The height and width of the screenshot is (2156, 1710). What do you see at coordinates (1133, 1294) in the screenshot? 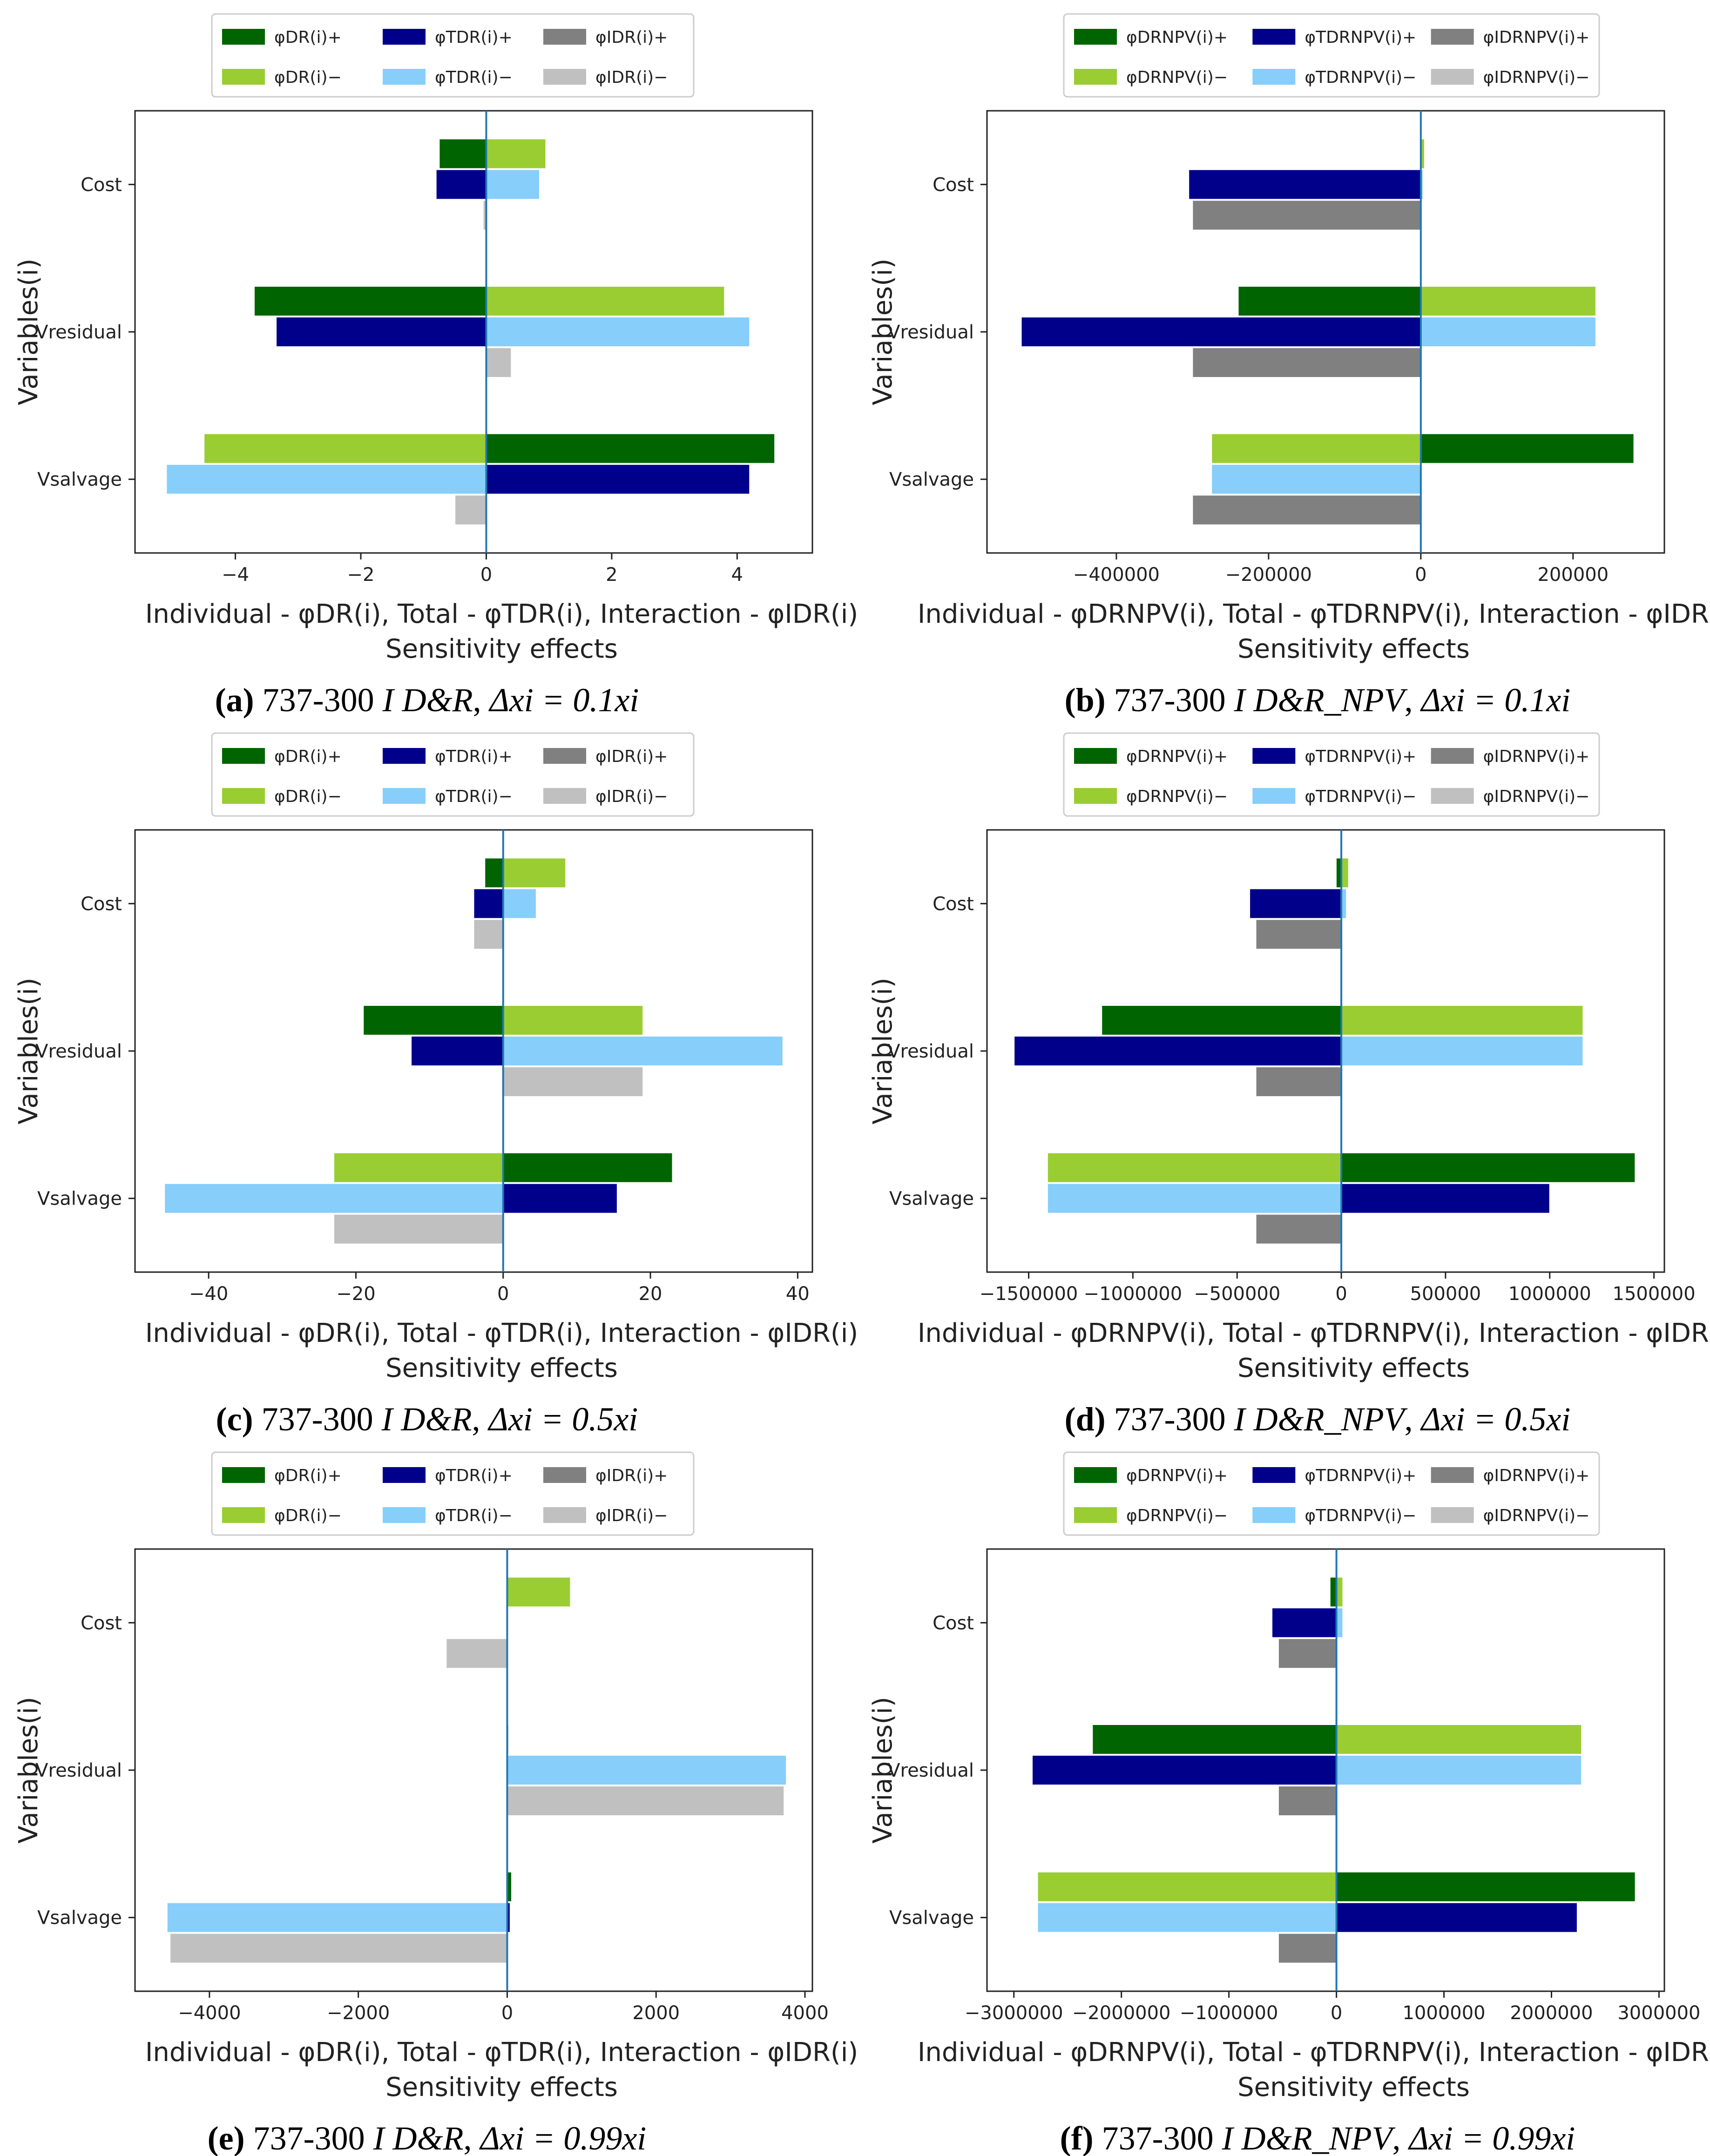
I see `xtick-label-2: −1000000` at bounding box center [1133, 1294].